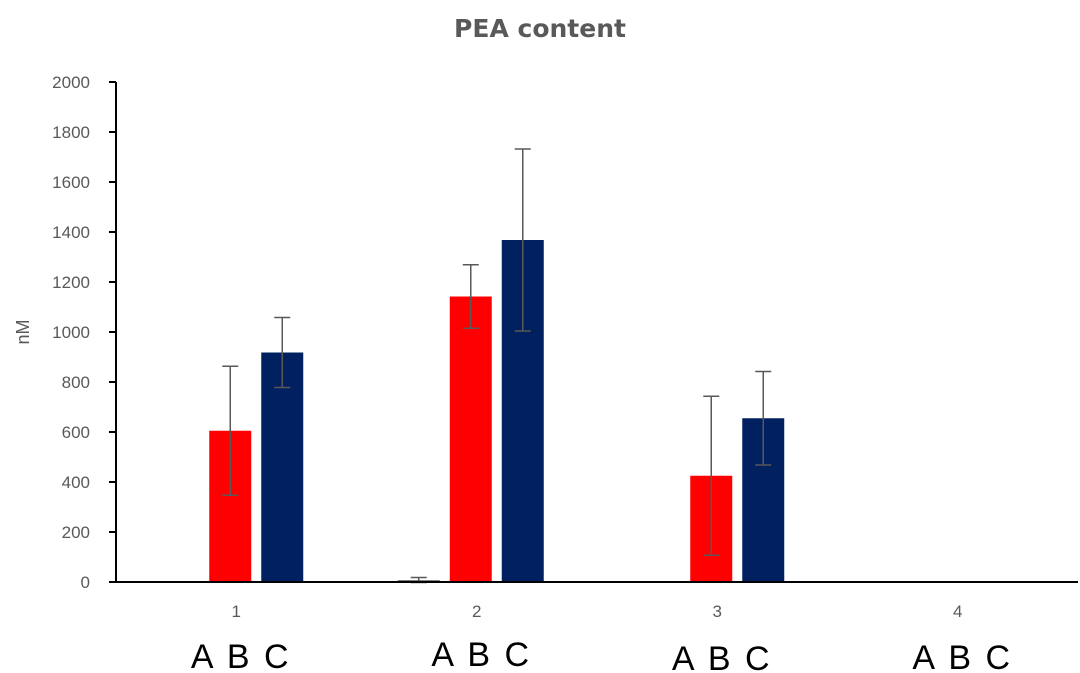 Image resolution: width=1080 pixels, height=673 pixels. I want to click on y-axis-ticks: 0 200 400 600 800 1000 1200 1400 1600 1800 2000, so click(84, 332).